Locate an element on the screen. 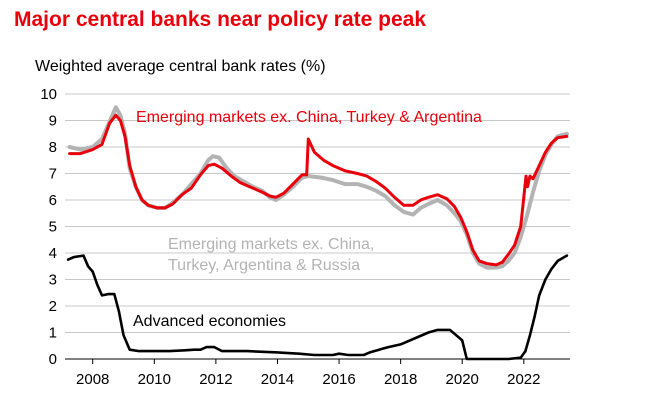 This screenshot has width=654, height=416. y-tick-label-2: 2 is located at coordinates (53, 306).